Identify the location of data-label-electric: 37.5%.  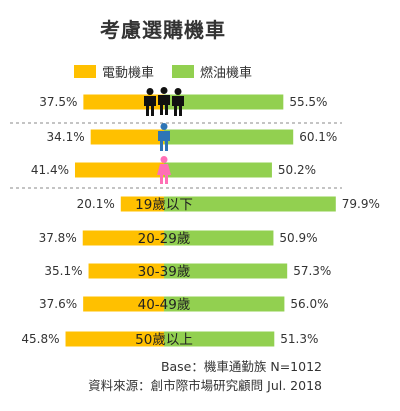
(58, 102).